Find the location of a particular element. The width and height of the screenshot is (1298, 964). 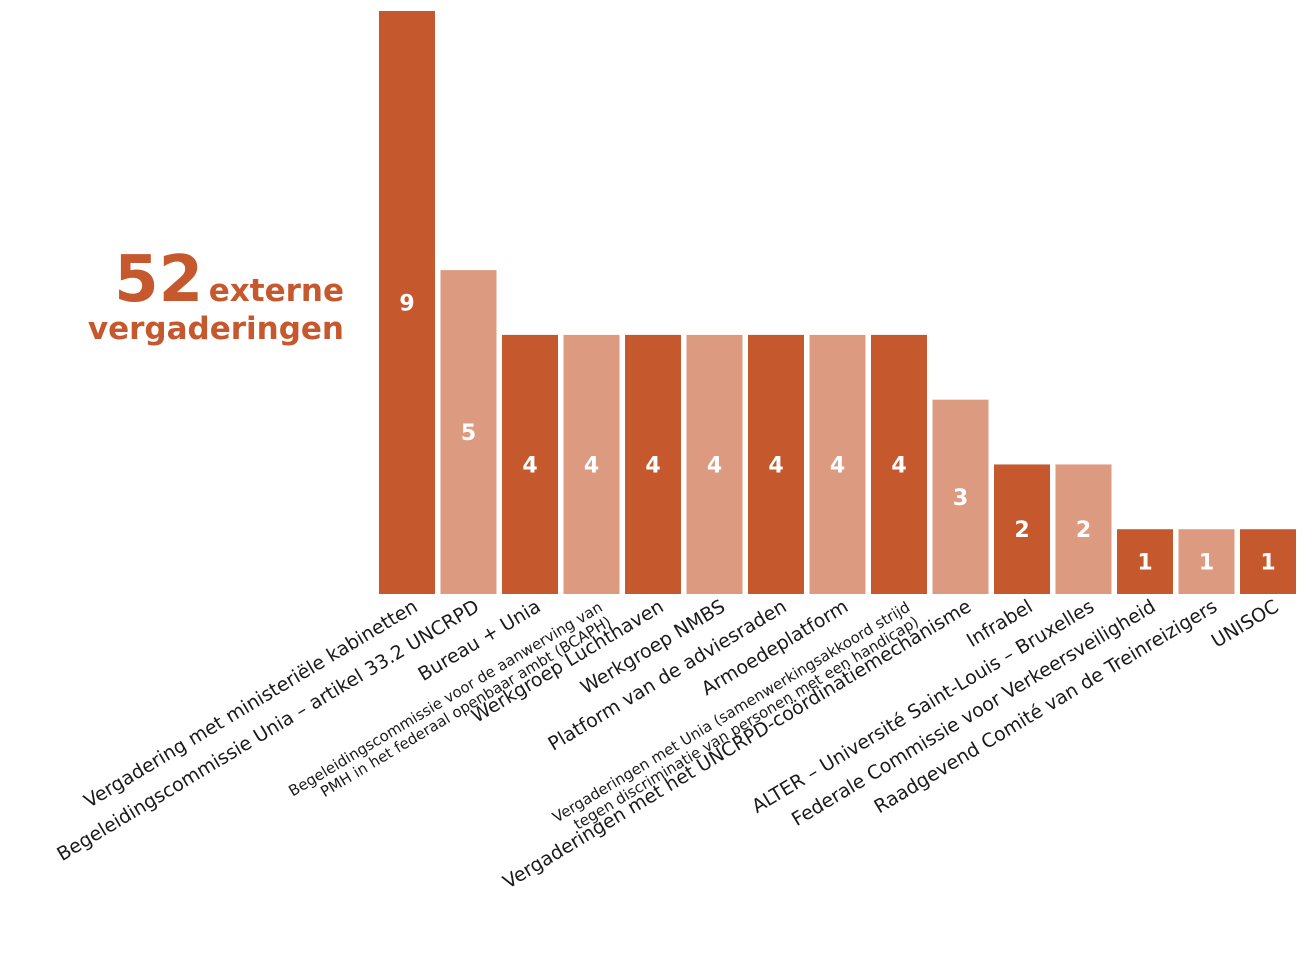

bar-value-label-15: 1 is located at coordinates (1267, 563).